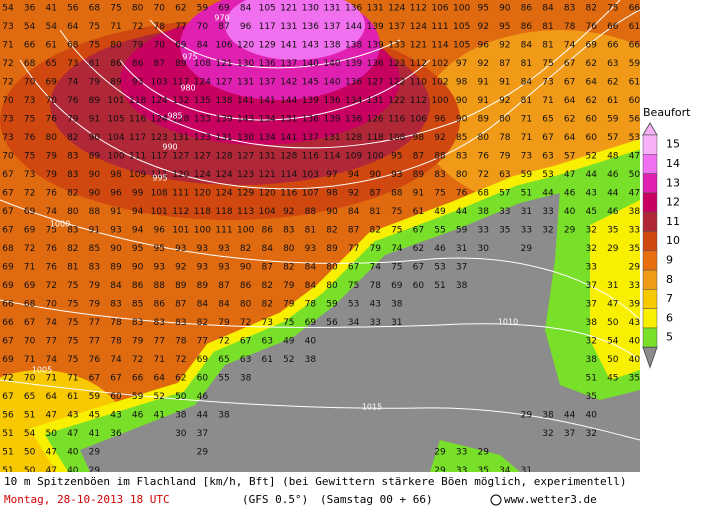 This screenshot has width=704, height=513. What do you see at coordinates (137, 120) in the screenshot?
I see `gust-value: 116` at bounding box center [137, 120].